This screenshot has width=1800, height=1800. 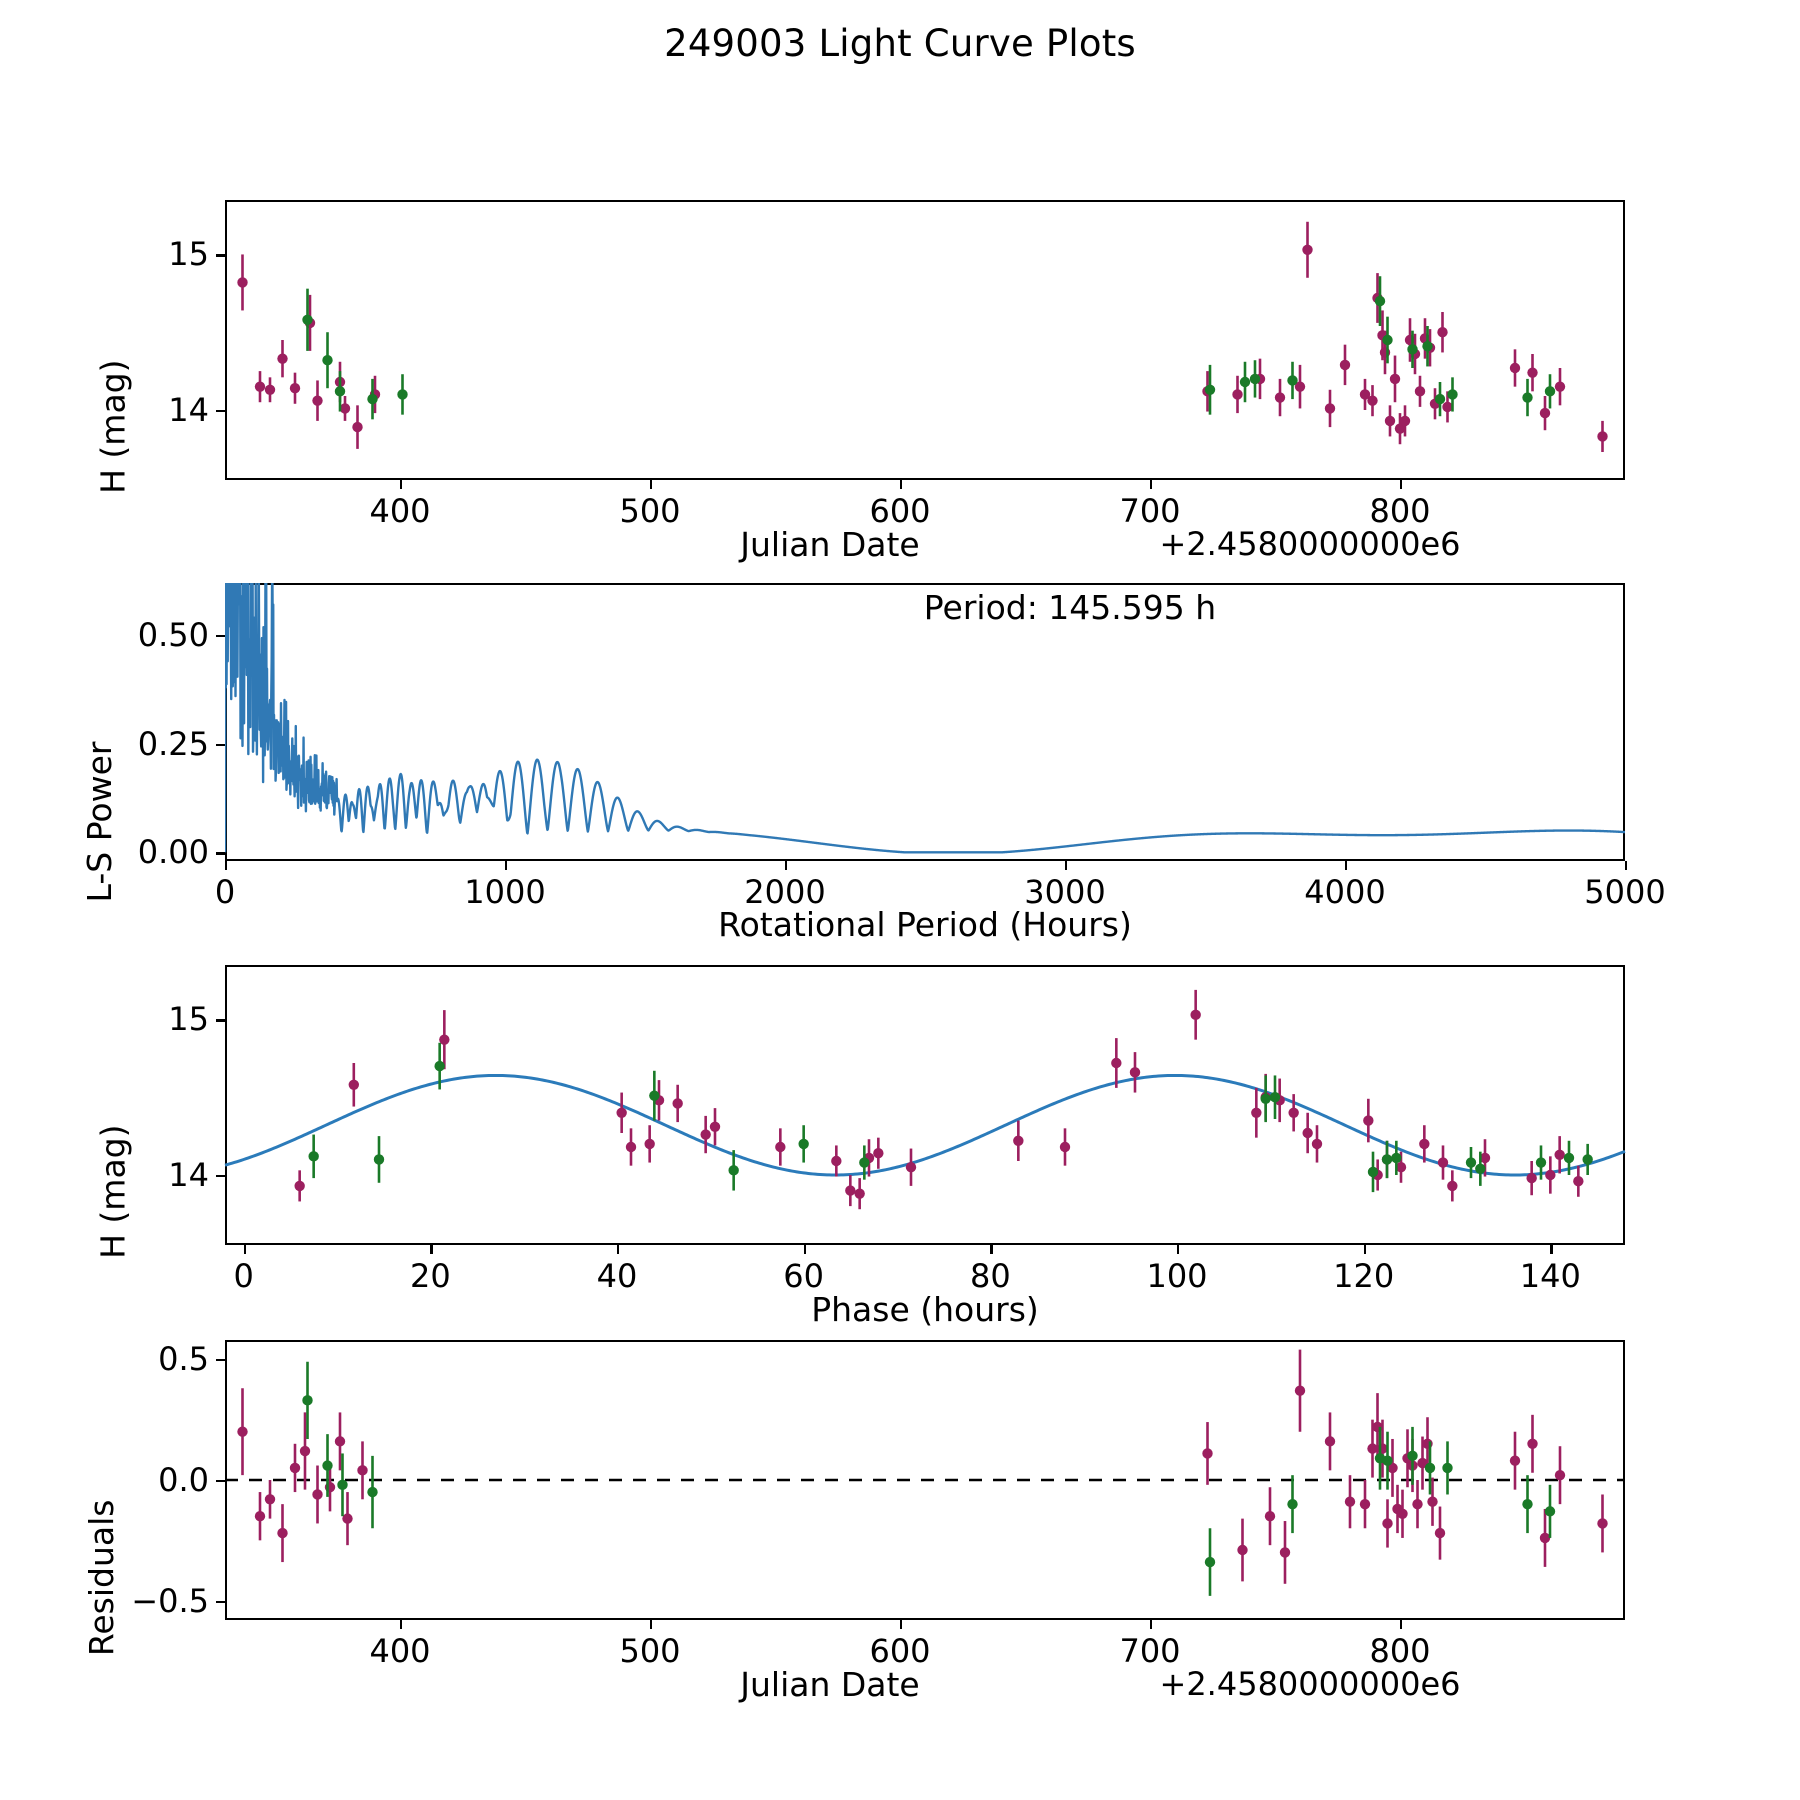 What do you see at coordinates (785, 892) in the screenshot?
I see `periodogram-x-tick-label: 2000` at bounding box center [785, 892].